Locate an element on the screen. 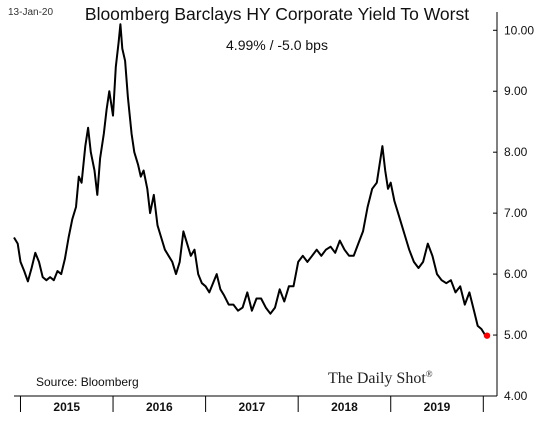 This screenshot has height=432, width=541. y-tick-label: 7.00 is located at coordinates (516, 213).